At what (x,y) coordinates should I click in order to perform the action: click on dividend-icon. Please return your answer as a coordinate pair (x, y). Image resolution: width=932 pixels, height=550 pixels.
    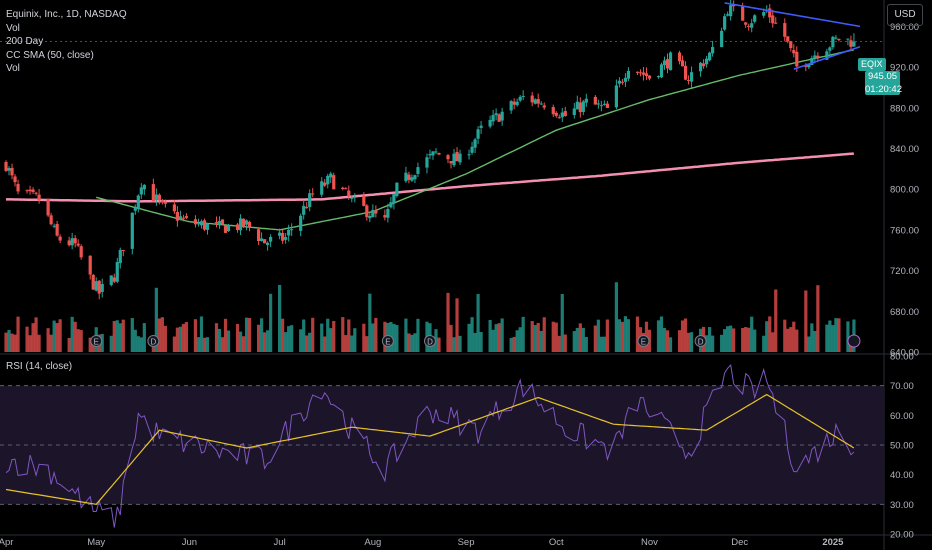
    Looking at the image, I should click on (153, 341).